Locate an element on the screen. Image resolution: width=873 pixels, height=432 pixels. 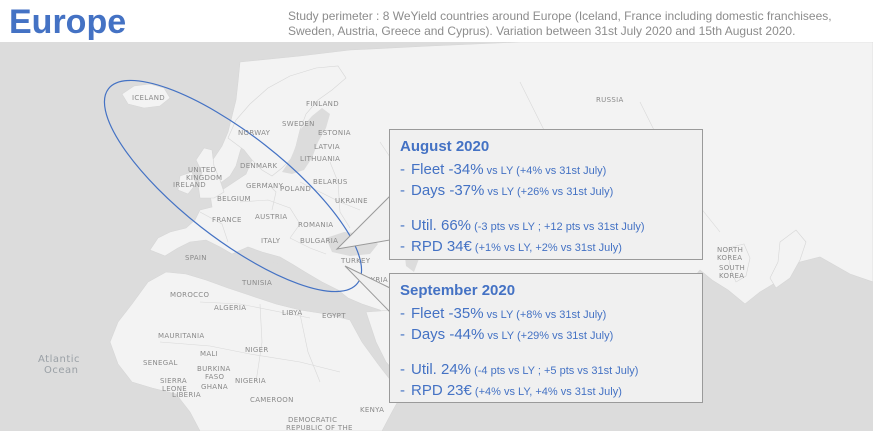
label-denmark: DENMARK is located at coordinates (259, 166).